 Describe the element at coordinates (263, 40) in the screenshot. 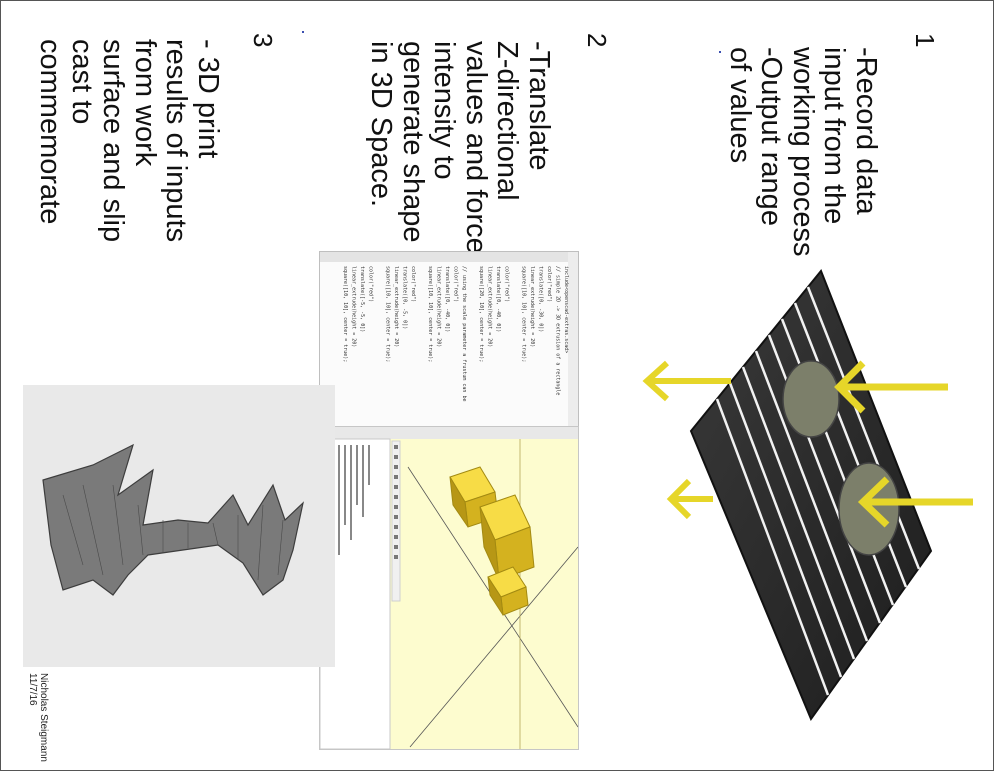

I see `step-3-number: 3` at that location.